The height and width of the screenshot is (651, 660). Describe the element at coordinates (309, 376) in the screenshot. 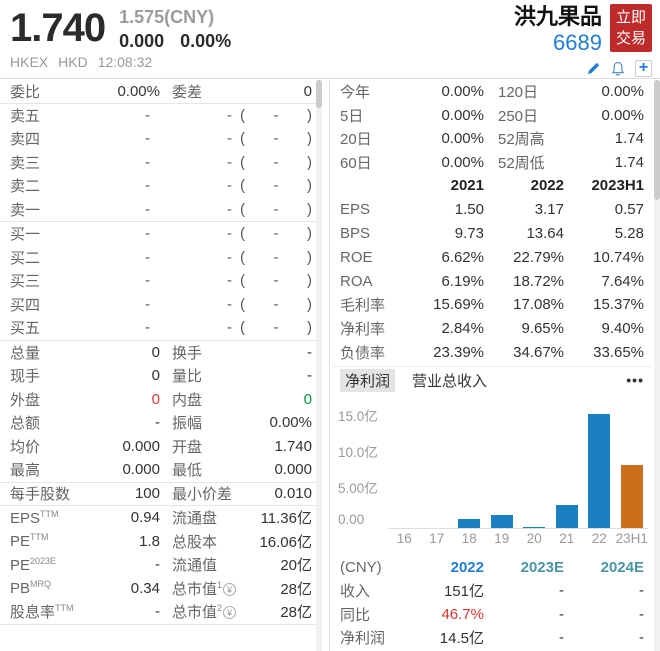

I see `stat-row-2-value-2: -` at that location.